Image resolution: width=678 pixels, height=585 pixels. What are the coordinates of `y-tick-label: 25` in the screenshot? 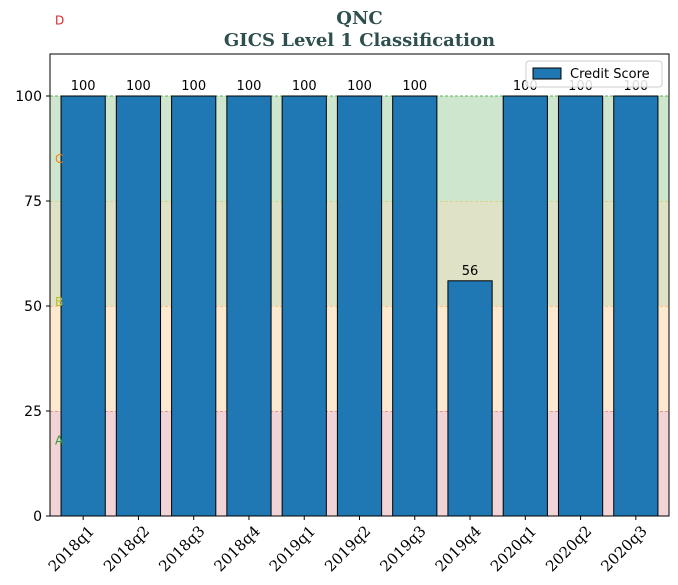 It's located at (33, 412).